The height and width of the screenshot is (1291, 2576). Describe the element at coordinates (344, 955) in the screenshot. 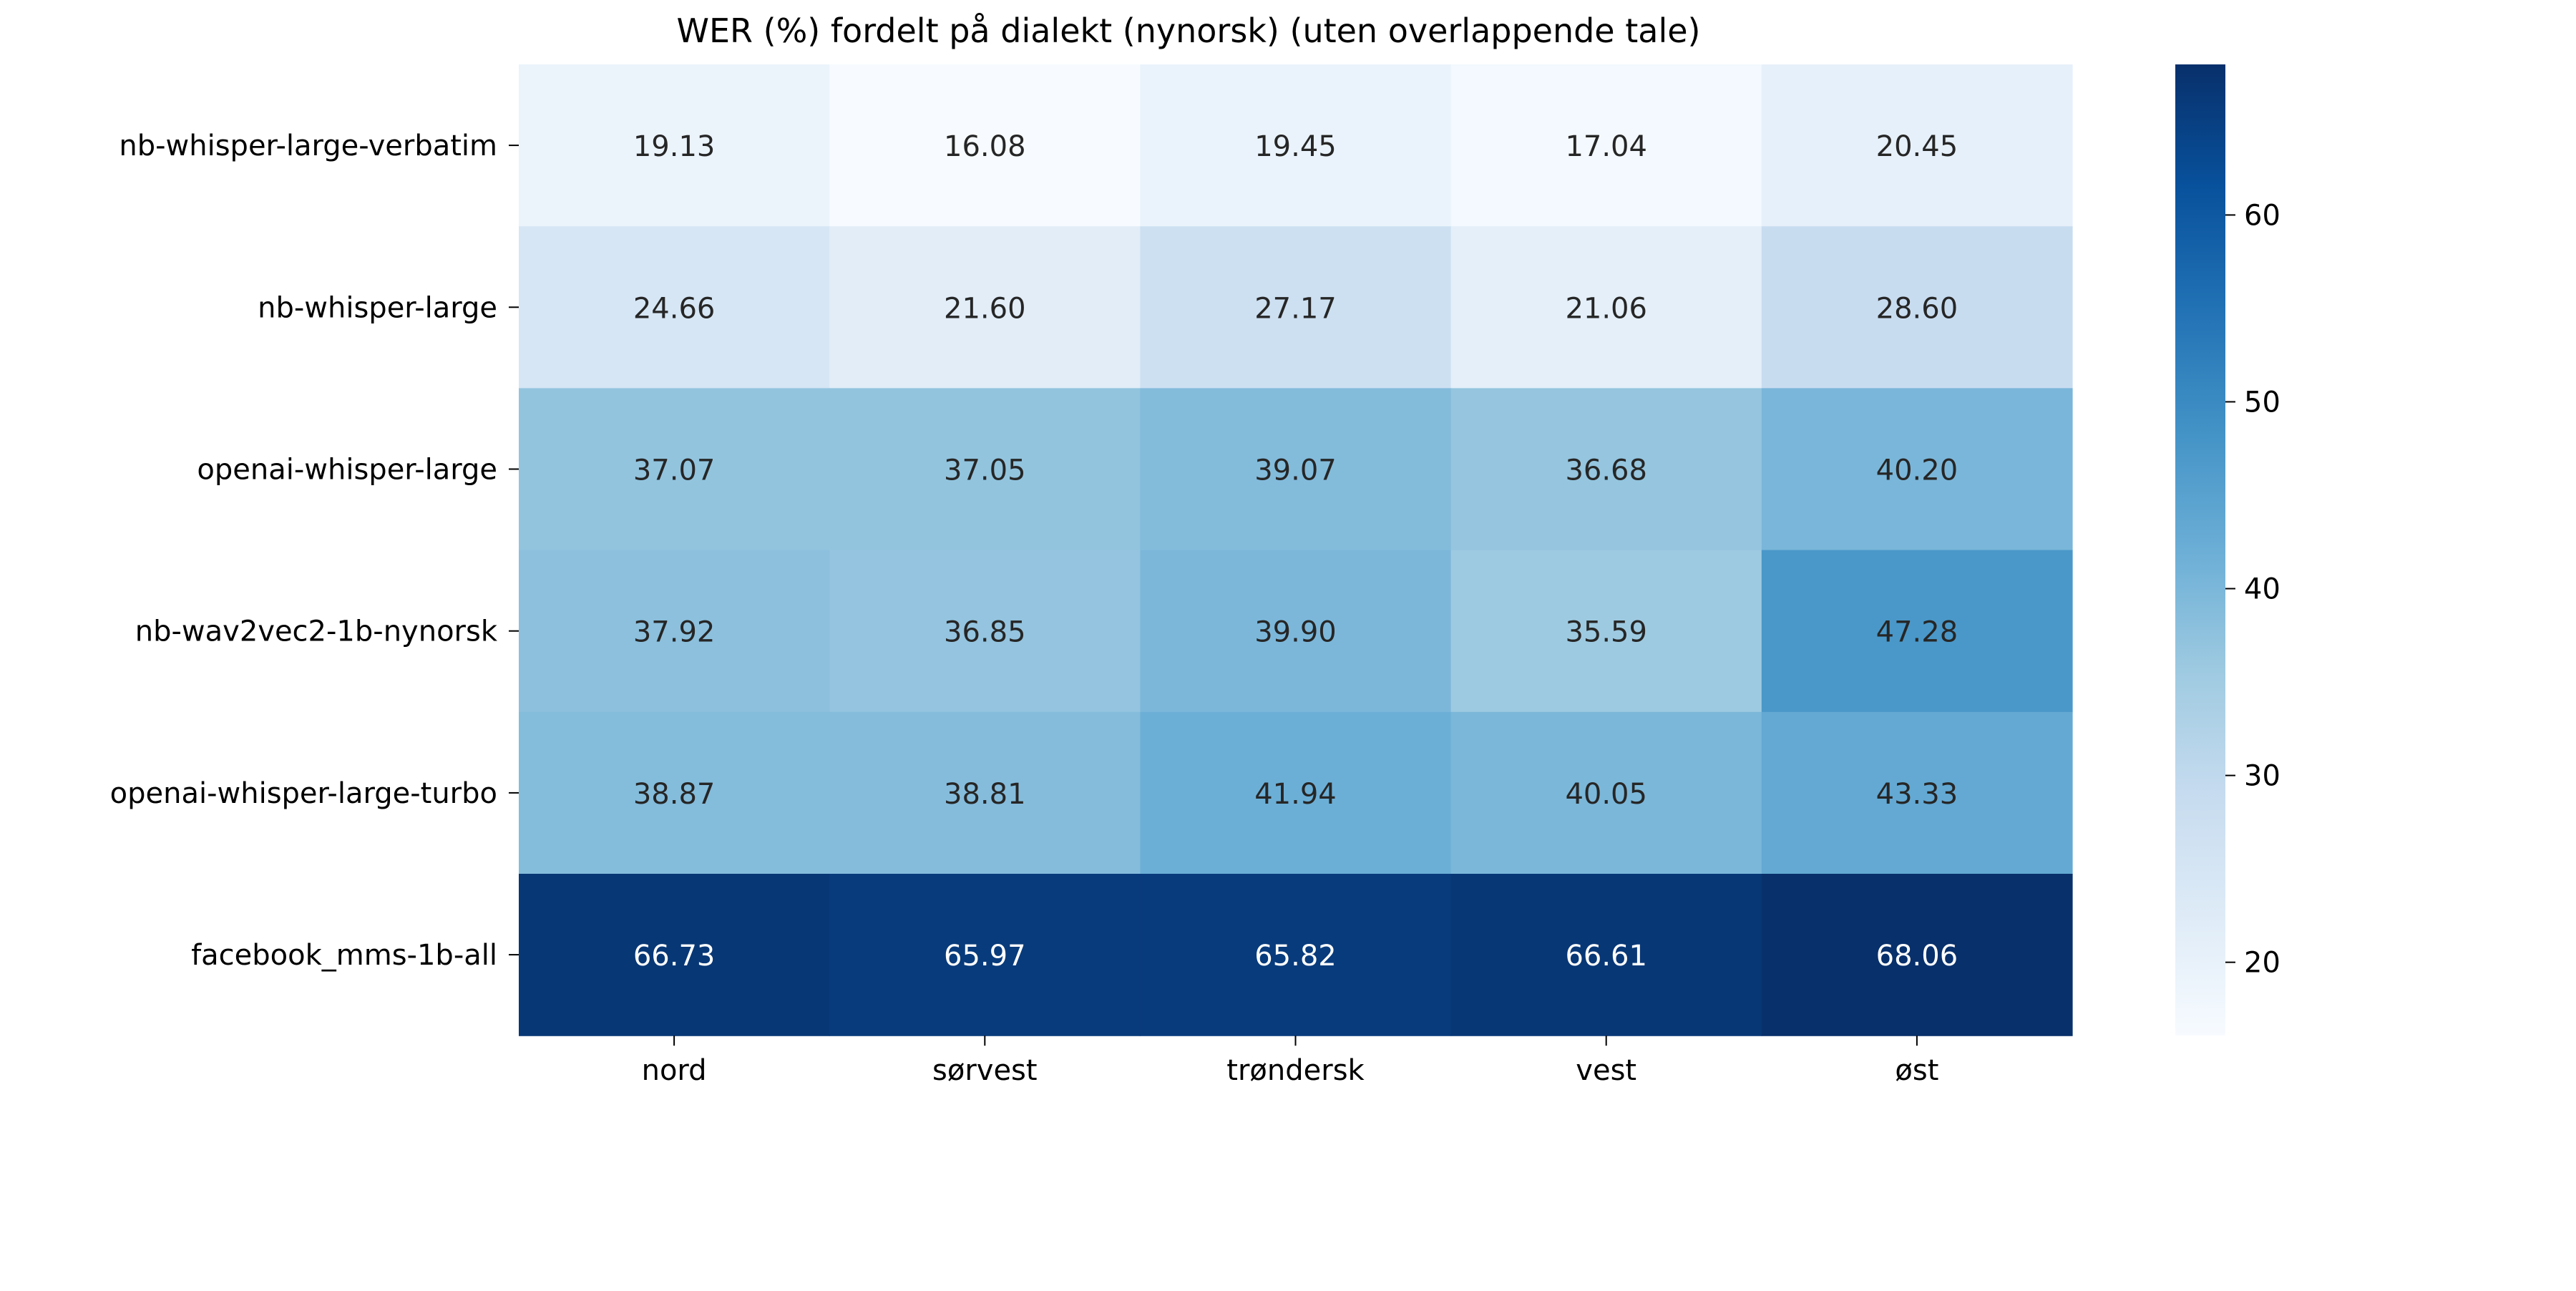

I see `y-tick-label: facebook_mms-1b-all` at that location.